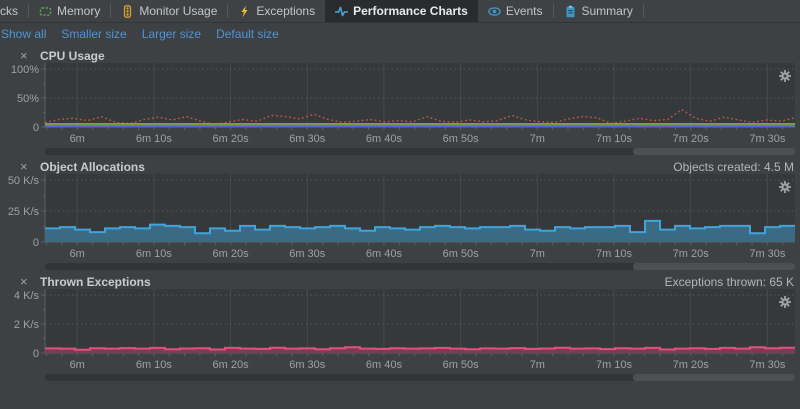  I want to click on tab-callstacks: cks, so click(14, 11).